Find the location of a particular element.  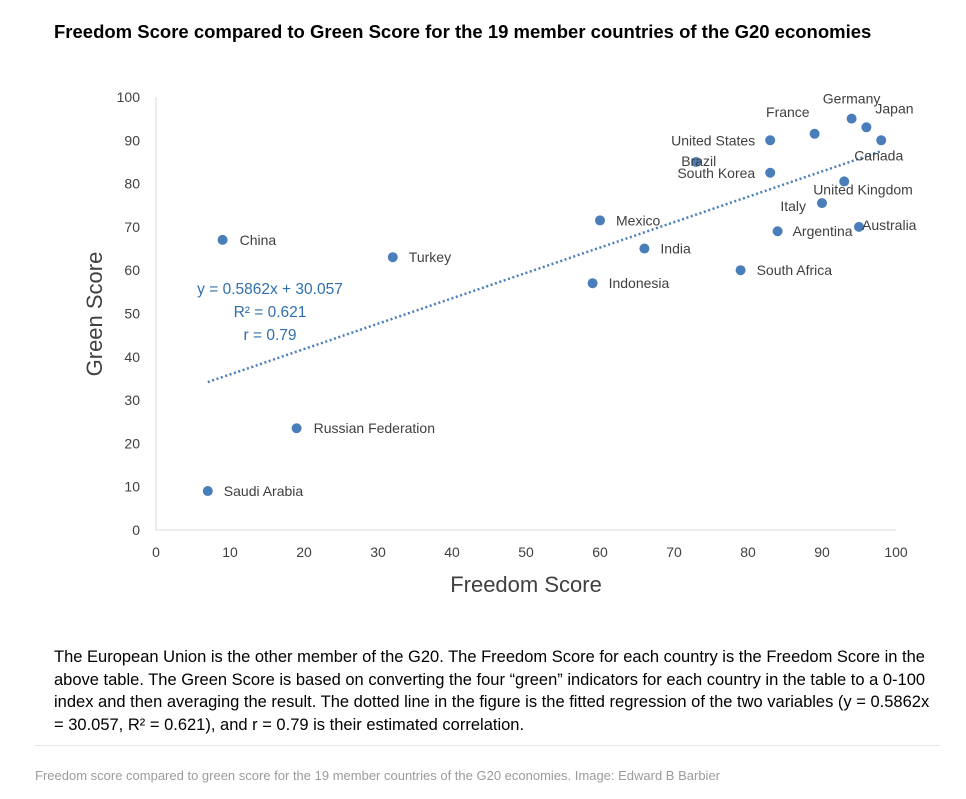

data-point-label: Mexico is located at coordinates (638, 220).